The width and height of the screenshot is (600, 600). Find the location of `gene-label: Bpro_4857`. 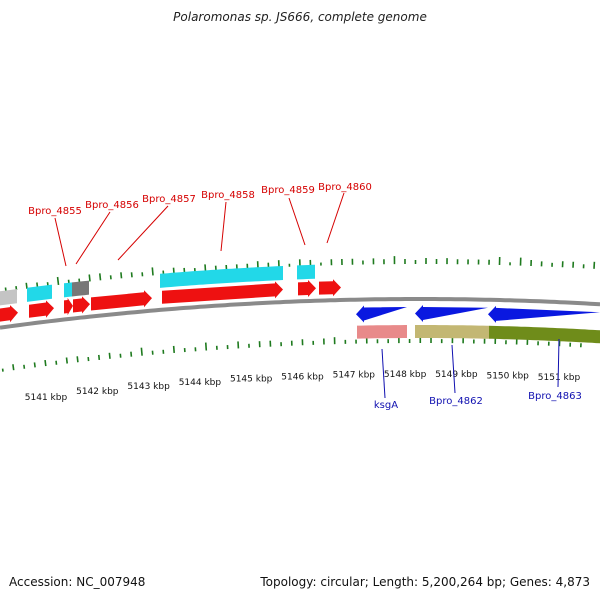

gene-label: Bpro_4857 is located at coordinates (169, 199).